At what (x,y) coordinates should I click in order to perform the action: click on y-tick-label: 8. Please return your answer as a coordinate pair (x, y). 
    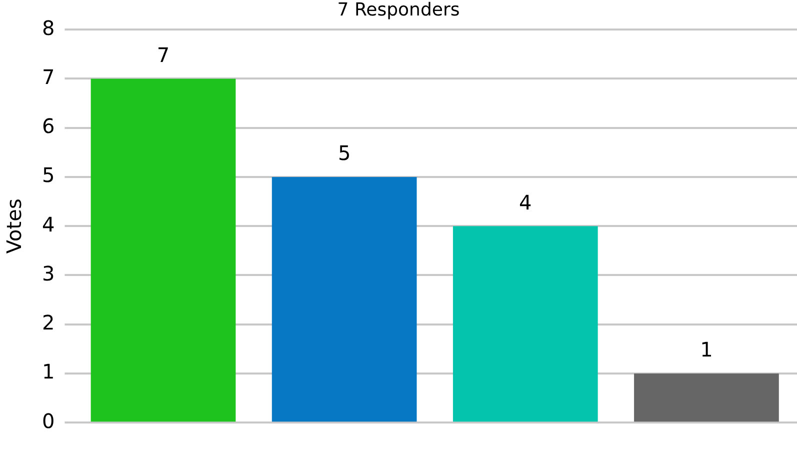
    Looking at the image, I should click on (48, 28).